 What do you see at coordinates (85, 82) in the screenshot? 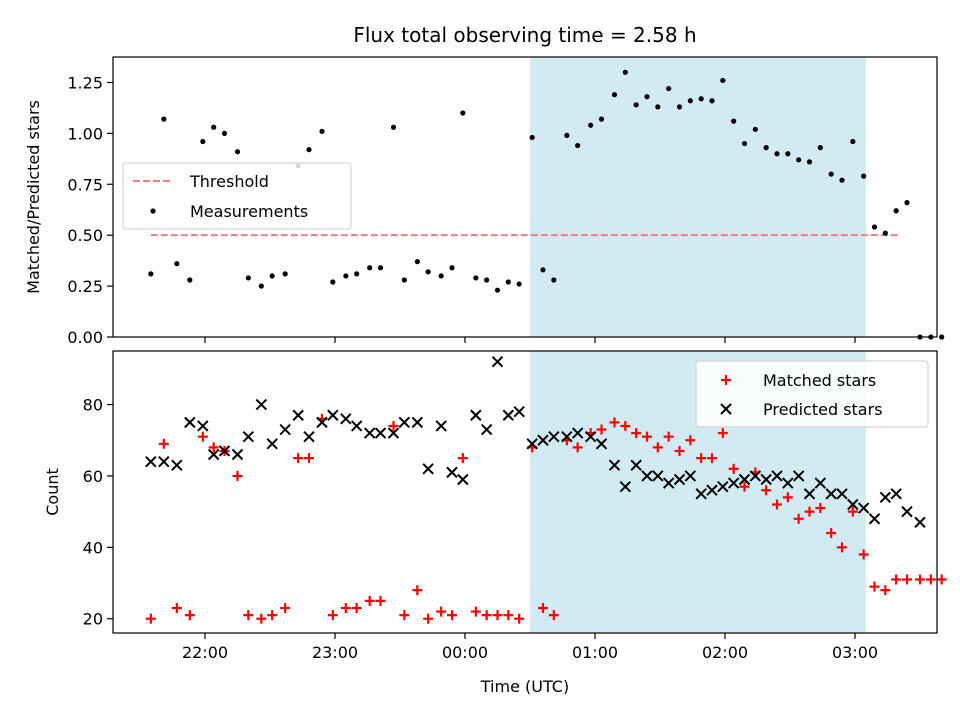
I see `top-y-tick-label: 1.25` at bounding box center [85, 82].